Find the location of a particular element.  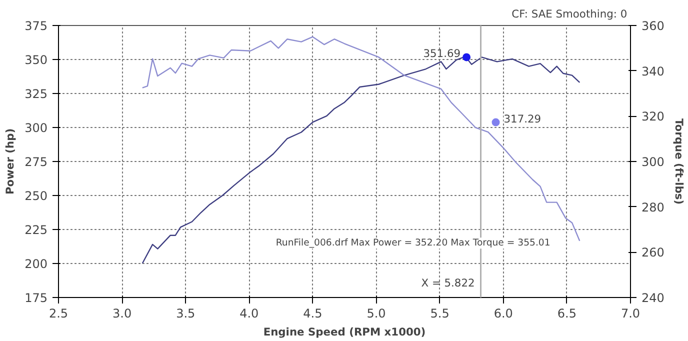

y-tick-label: 200 is located at coordinates (36, 264).